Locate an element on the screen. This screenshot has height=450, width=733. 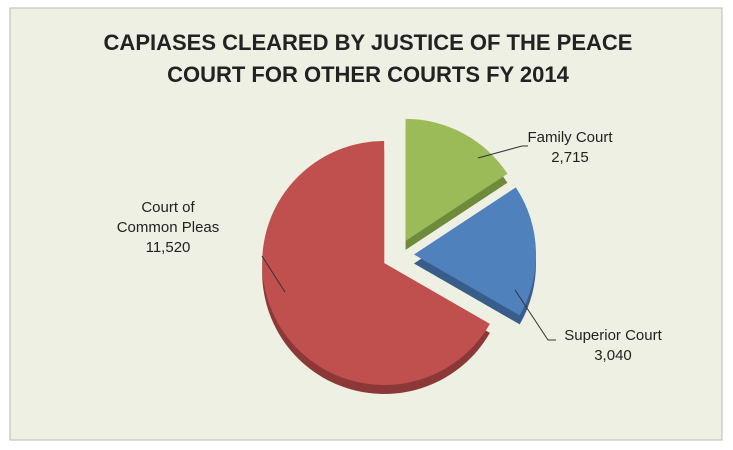
value-label: 11,520 is located at coordinates (168, 247).